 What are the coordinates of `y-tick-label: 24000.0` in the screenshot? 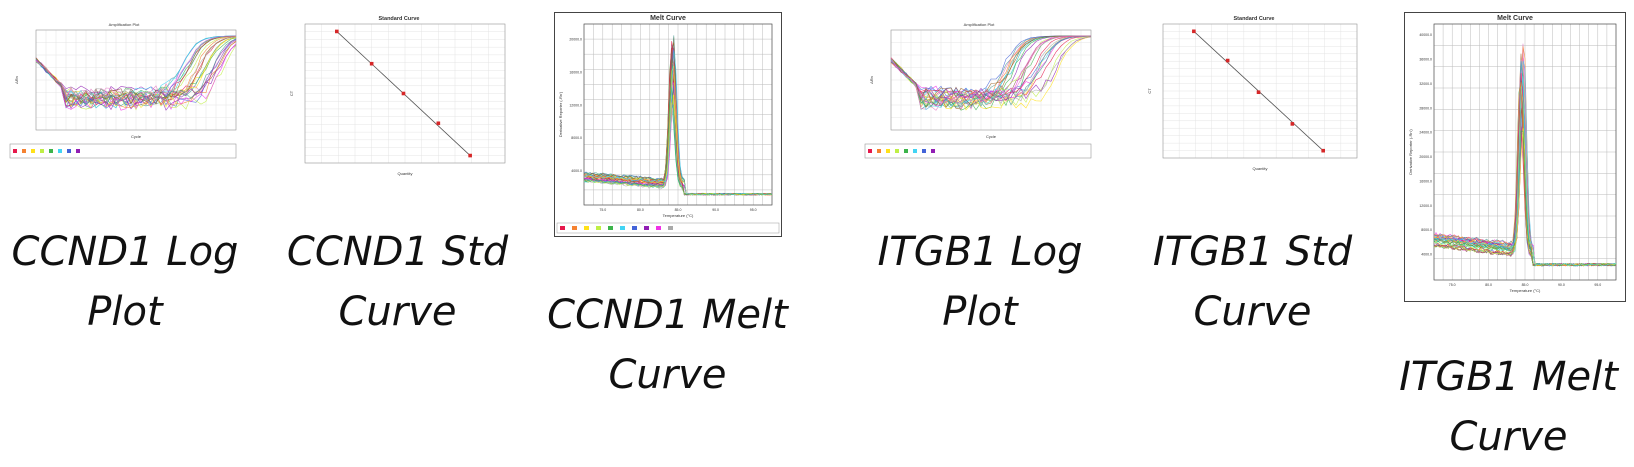 It's located at (1425, 133).